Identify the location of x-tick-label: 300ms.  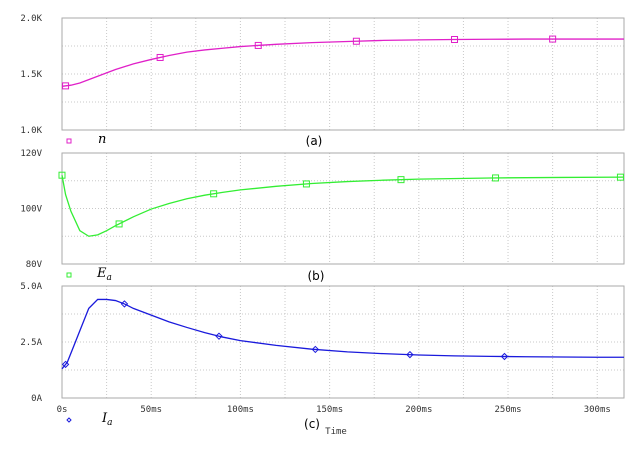
(597, 410).